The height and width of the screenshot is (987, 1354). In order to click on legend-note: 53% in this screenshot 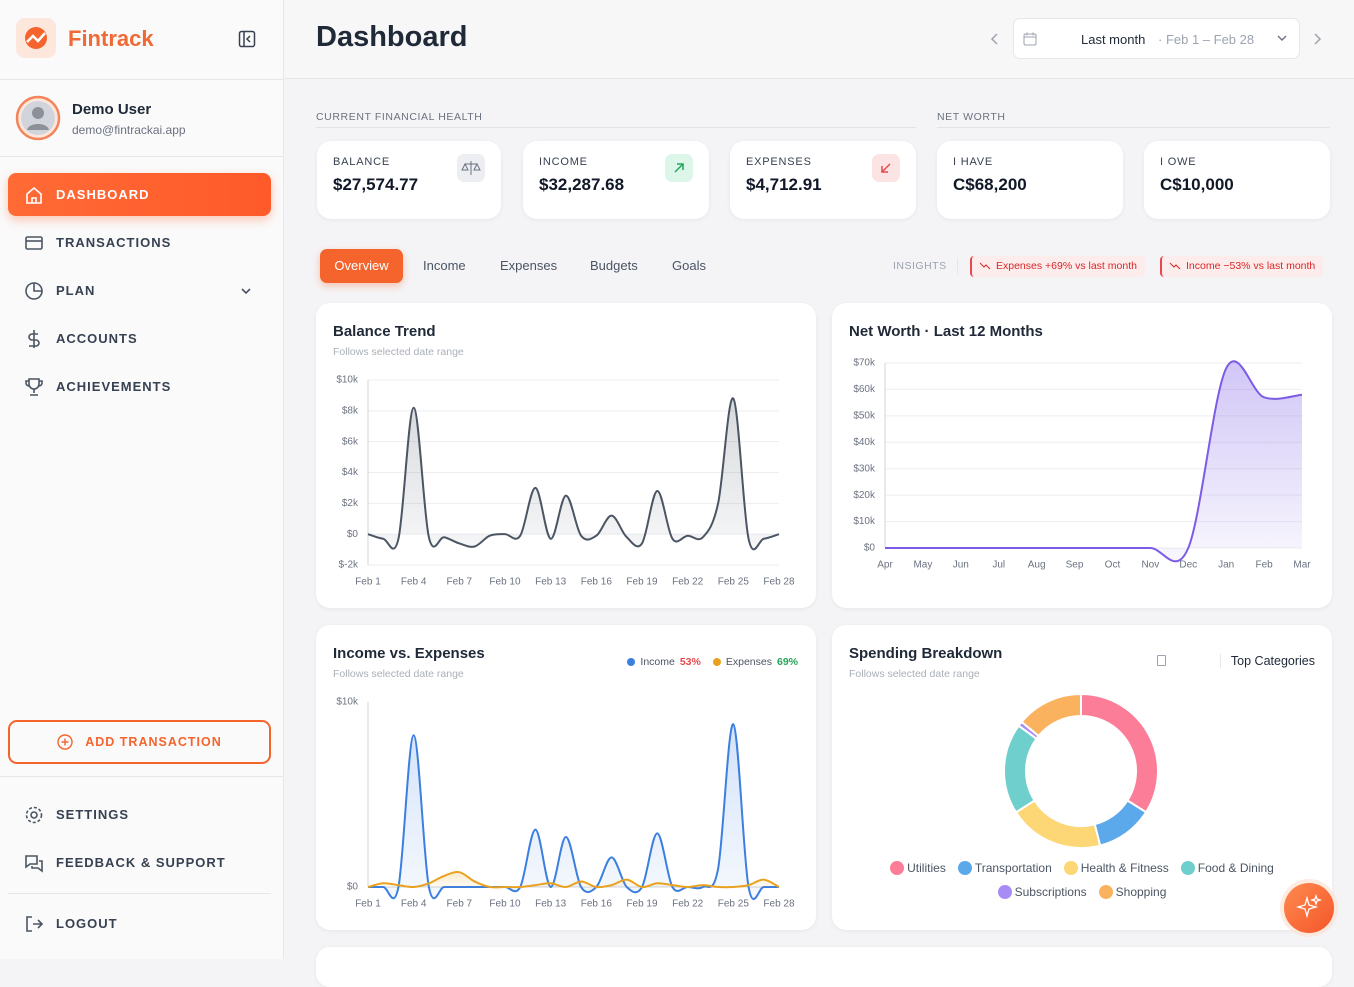, I will do `click(690, 662)`.